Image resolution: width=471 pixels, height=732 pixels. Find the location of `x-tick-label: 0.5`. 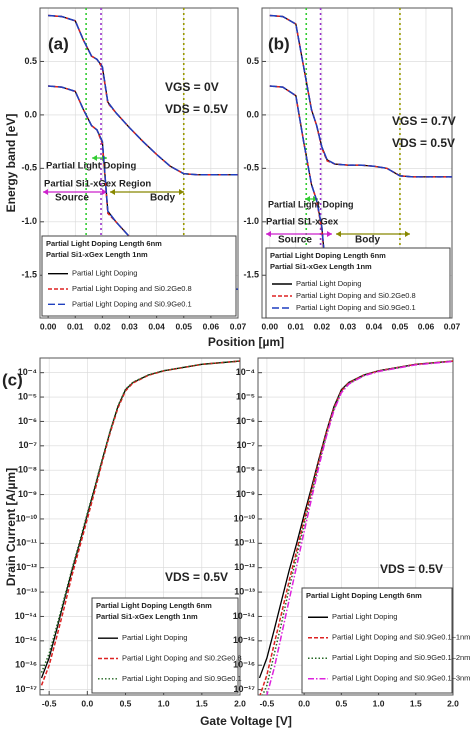

x-tick-label: 0.5 is located at coordinates (126, 703).